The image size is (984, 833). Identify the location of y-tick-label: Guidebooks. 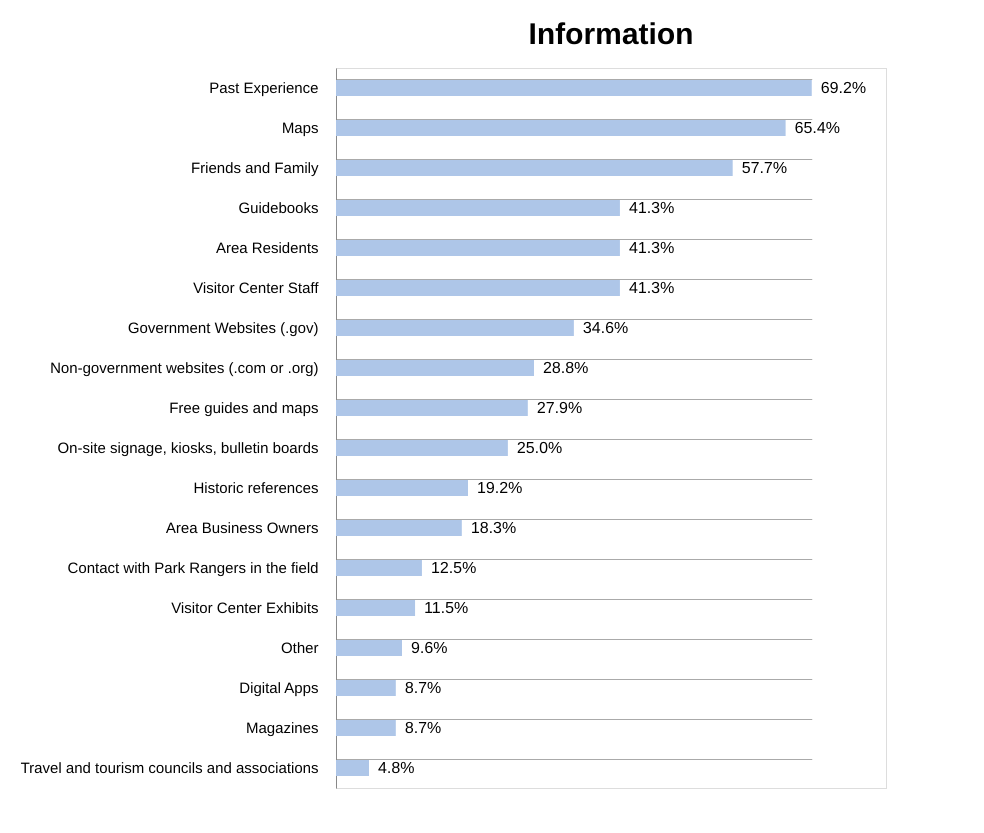
(278, 208).